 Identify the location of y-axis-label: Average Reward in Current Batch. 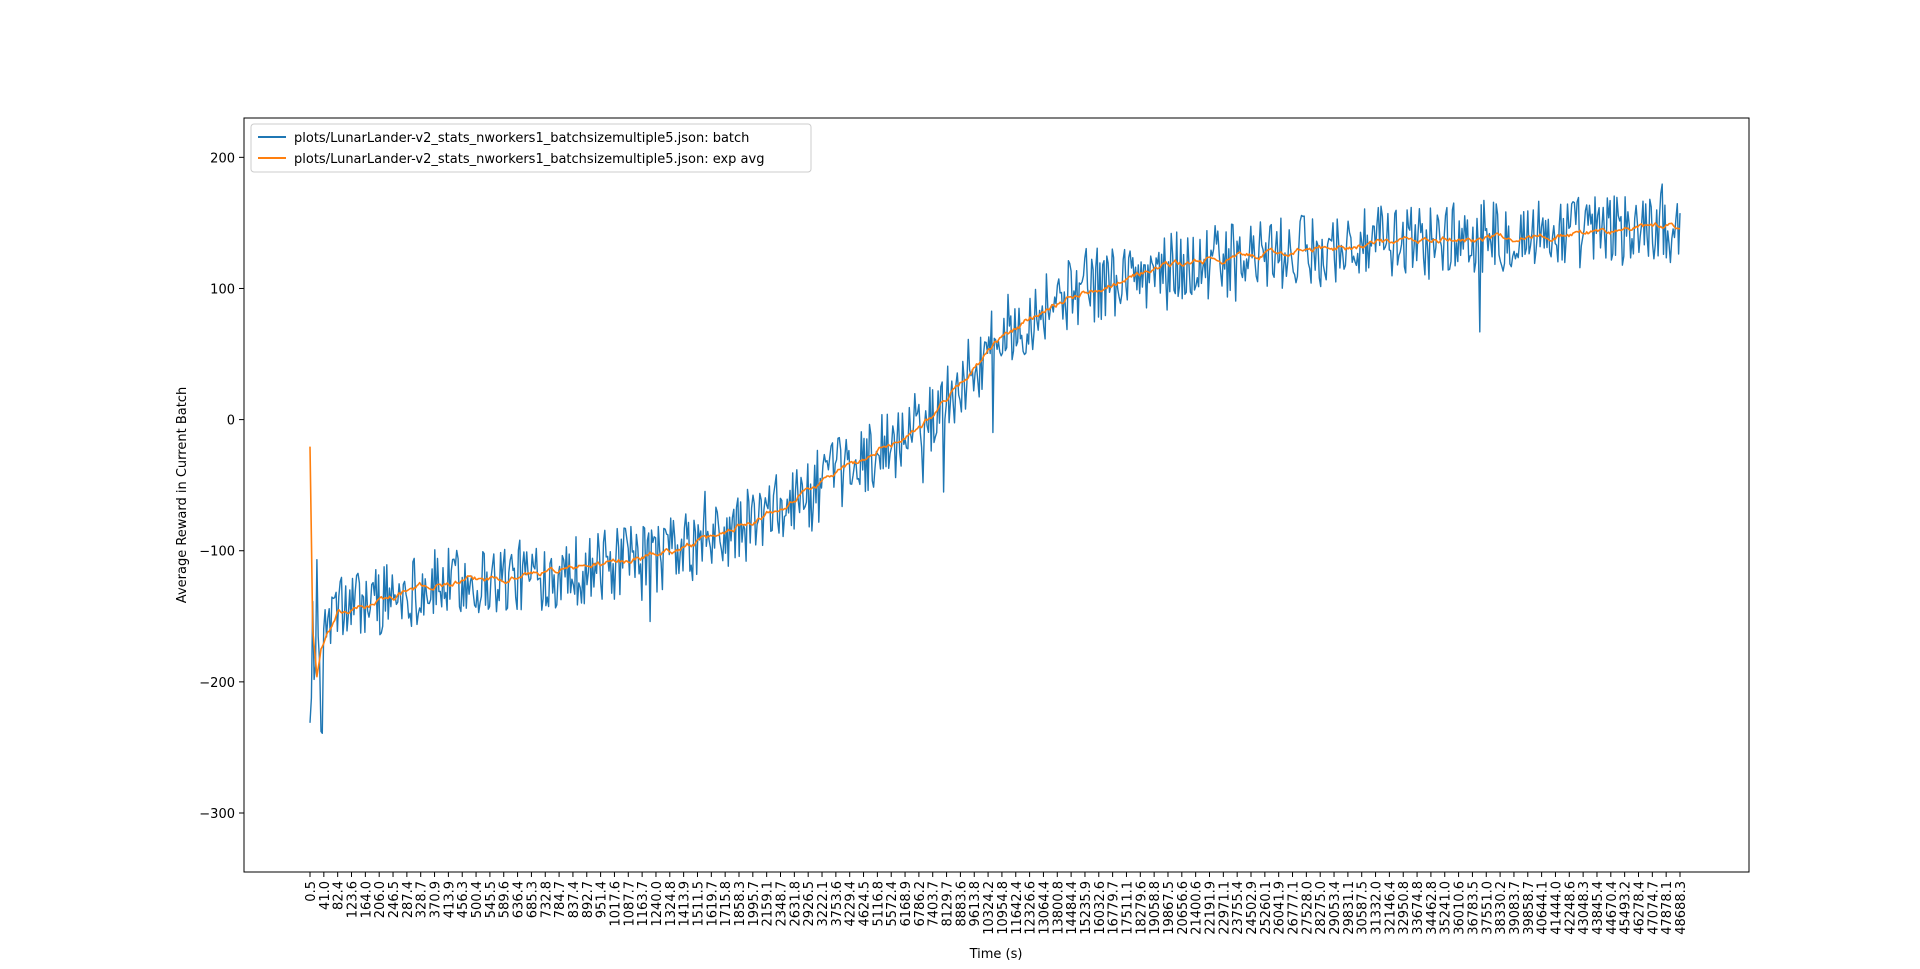
(182, 495).